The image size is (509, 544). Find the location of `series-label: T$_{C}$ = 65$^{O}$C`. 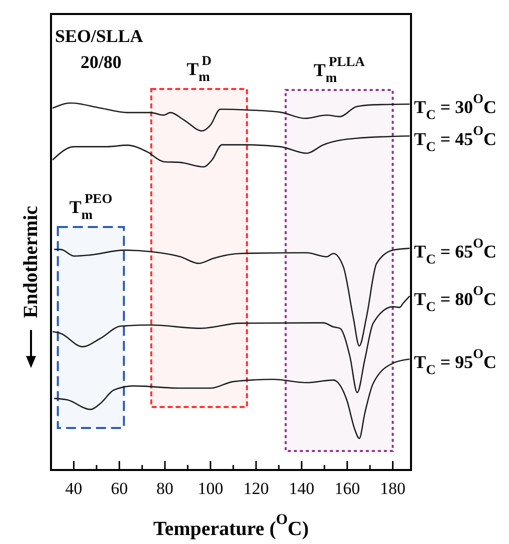

series-label: T$_{C}$ = 65$^{O}$C is located at coordinates (455, 251).